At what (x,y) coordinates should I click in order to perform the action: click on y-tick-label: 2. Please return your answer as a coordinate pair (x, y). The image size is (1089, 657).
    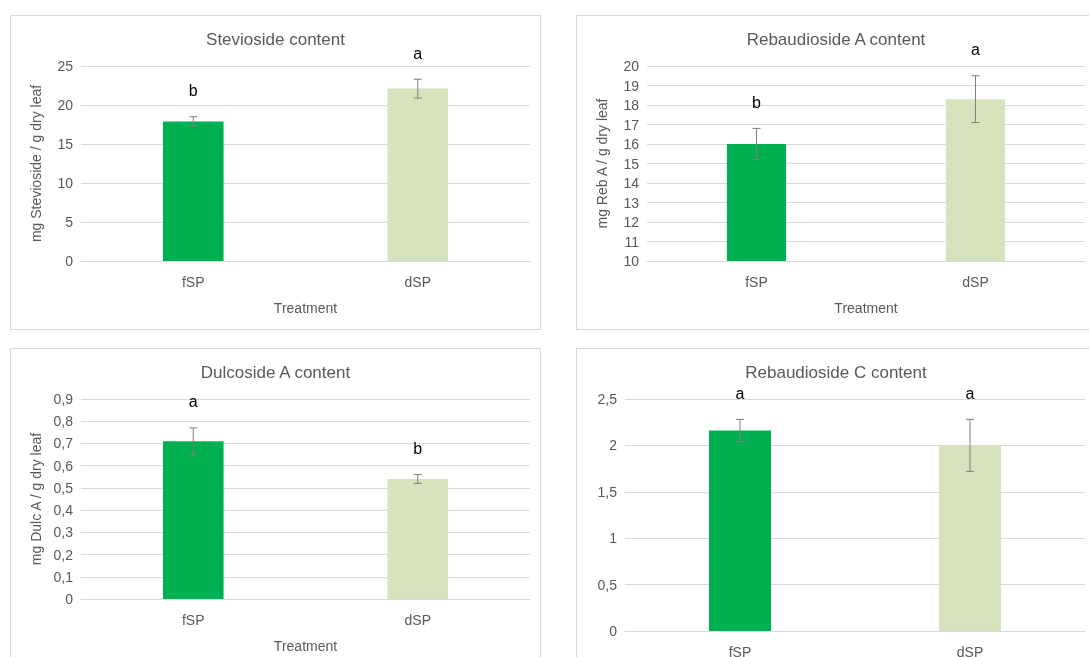
    Looking at the image, I should click on (613, 445).